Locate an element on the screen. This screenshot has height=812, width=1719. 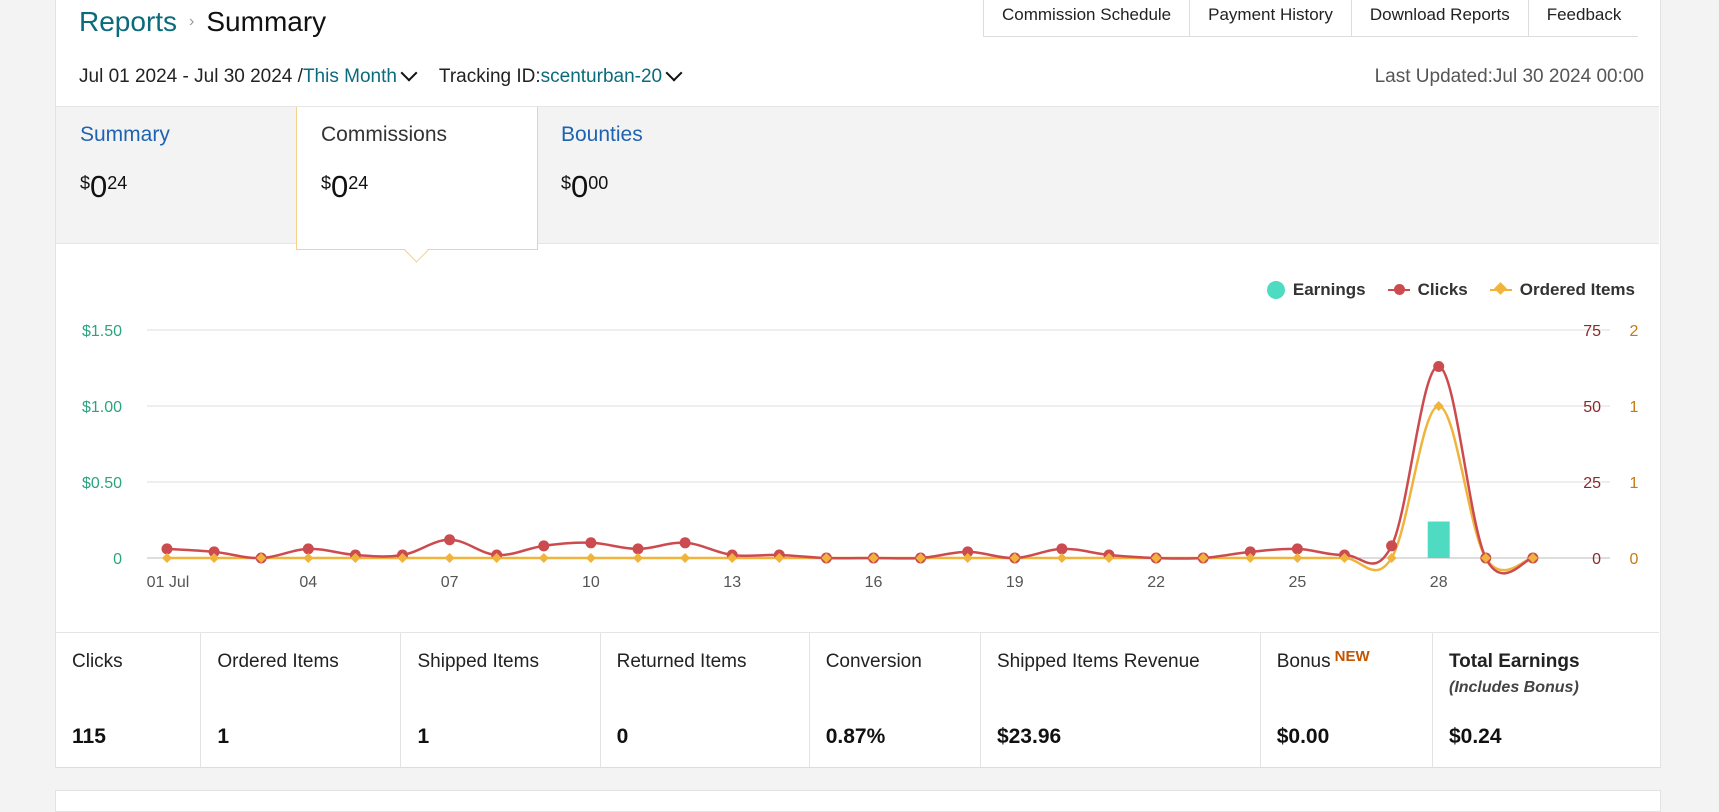
legend-earnings: Earnings is located at coordinates (1316, 290).